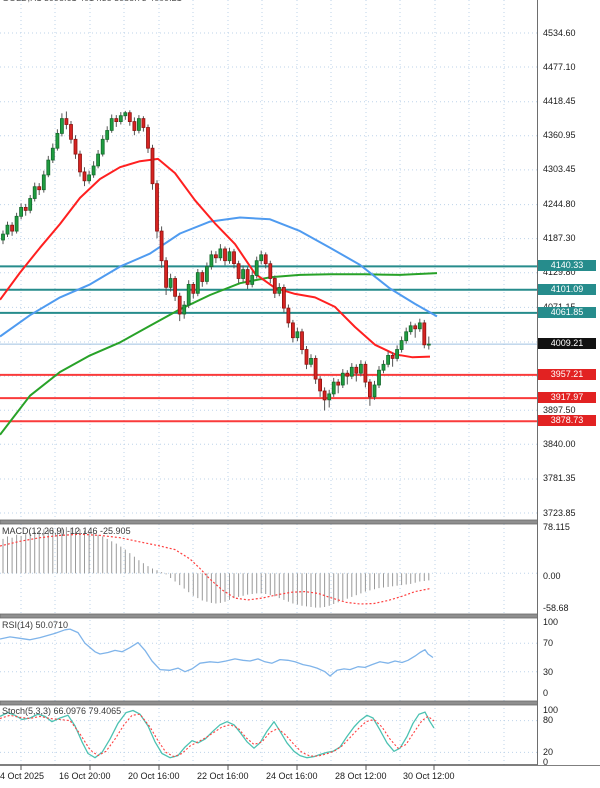 The image size is (600, 788). What do you see at coordinates (85, 776) in the screenshot?
I see `time-axis-label: 16 Oct 20:00` at bounding box center [85, 776].